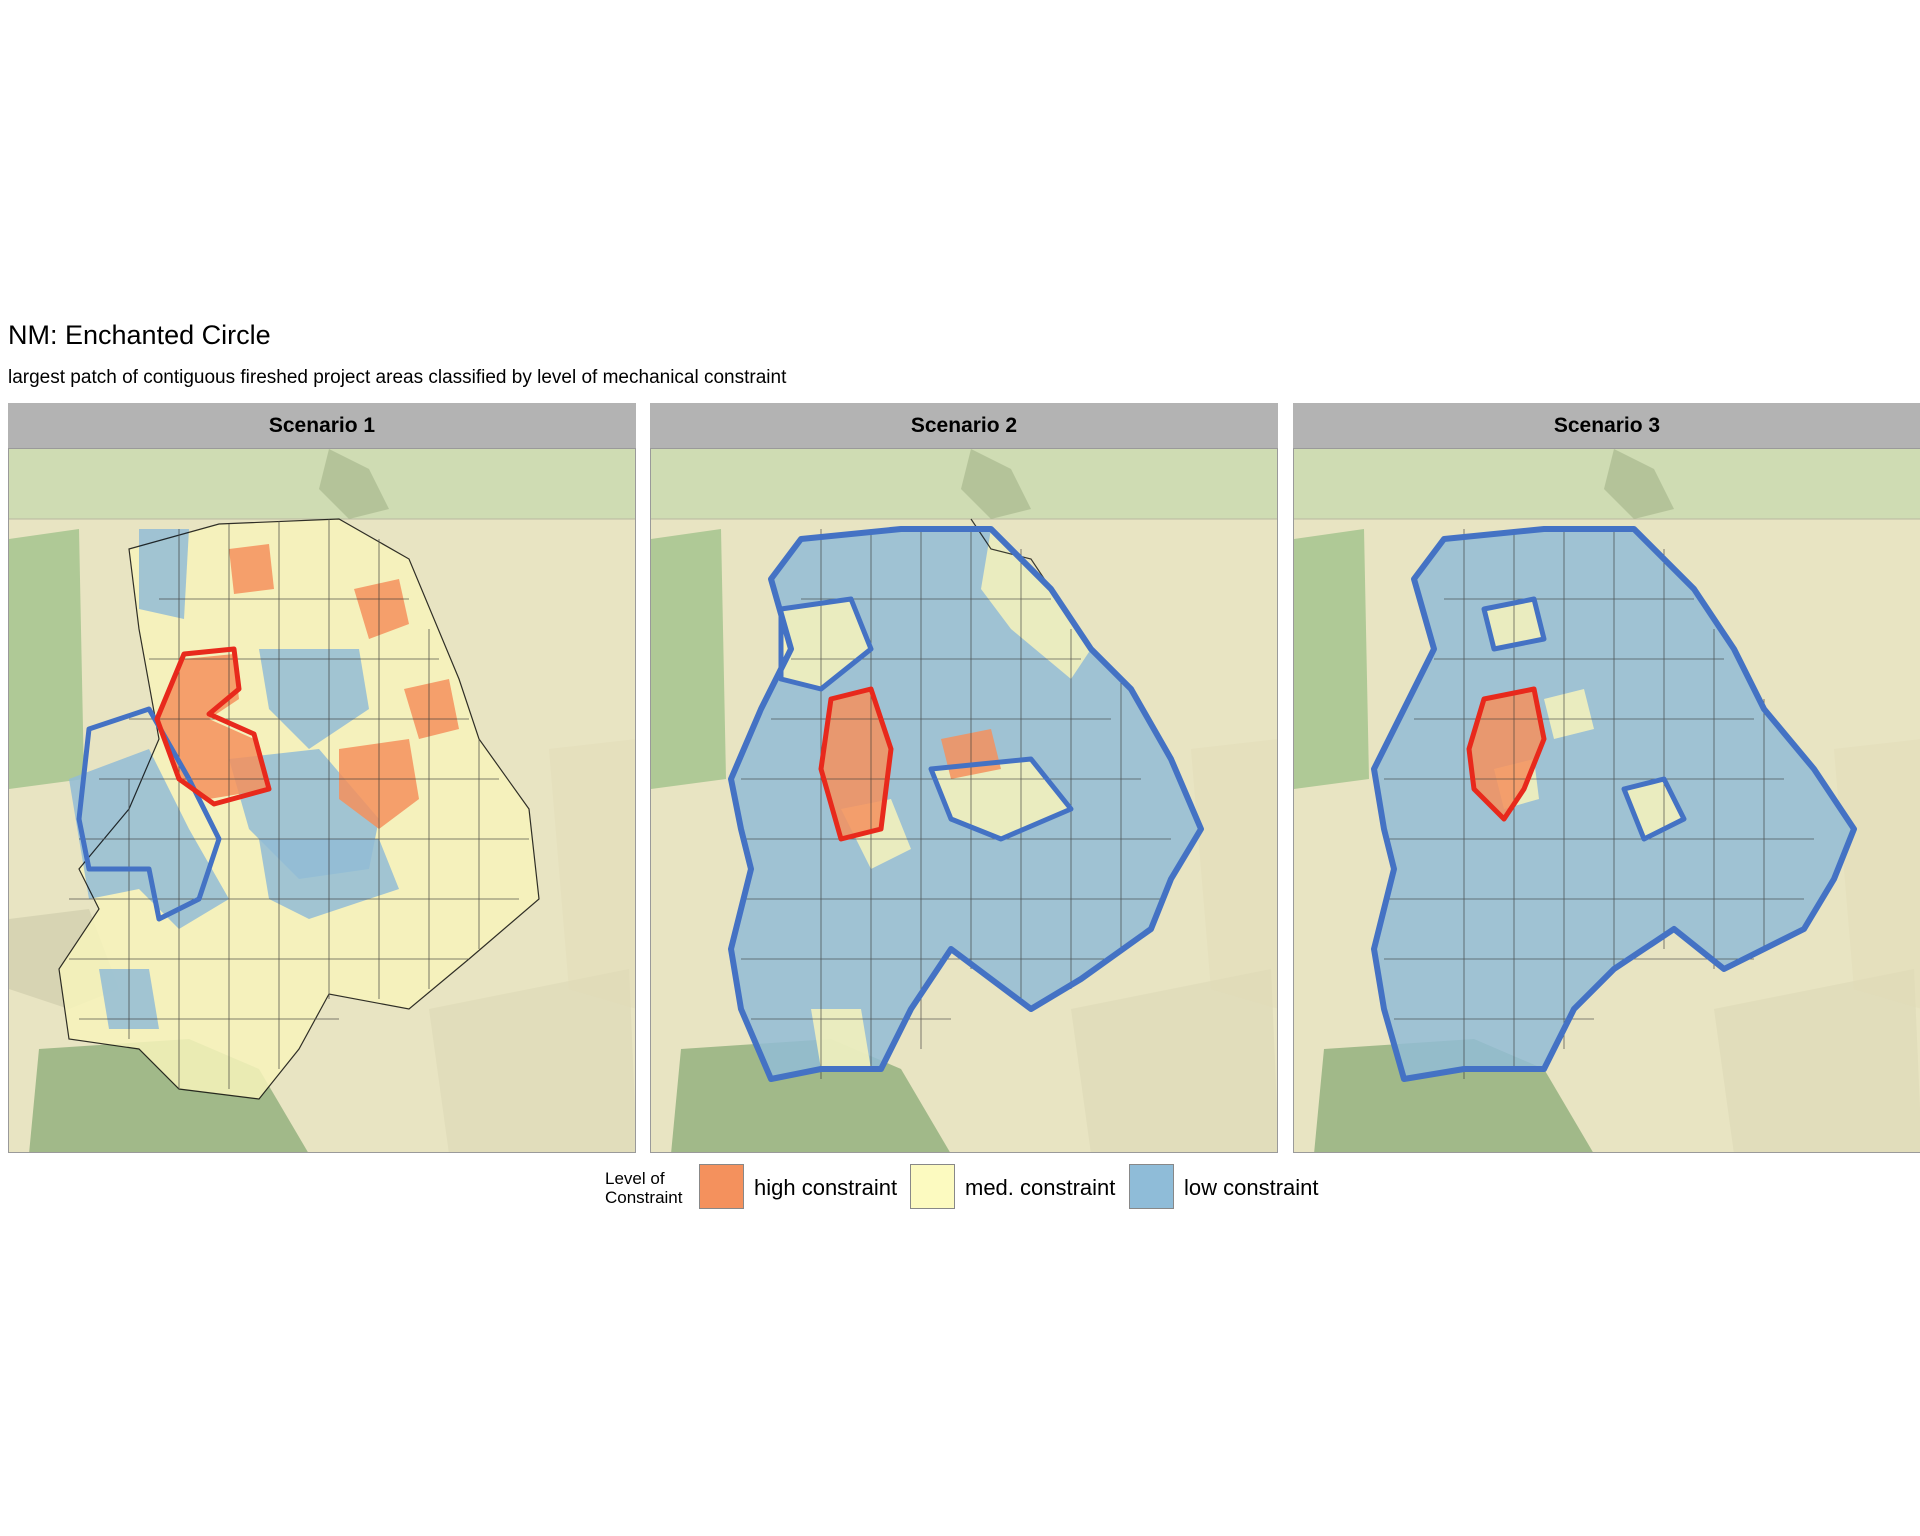  What do you see at coordinates (635, 1178) in the screenshot?
I see `legend-title-line-1: Level of` at bounding box center [635, 1178].